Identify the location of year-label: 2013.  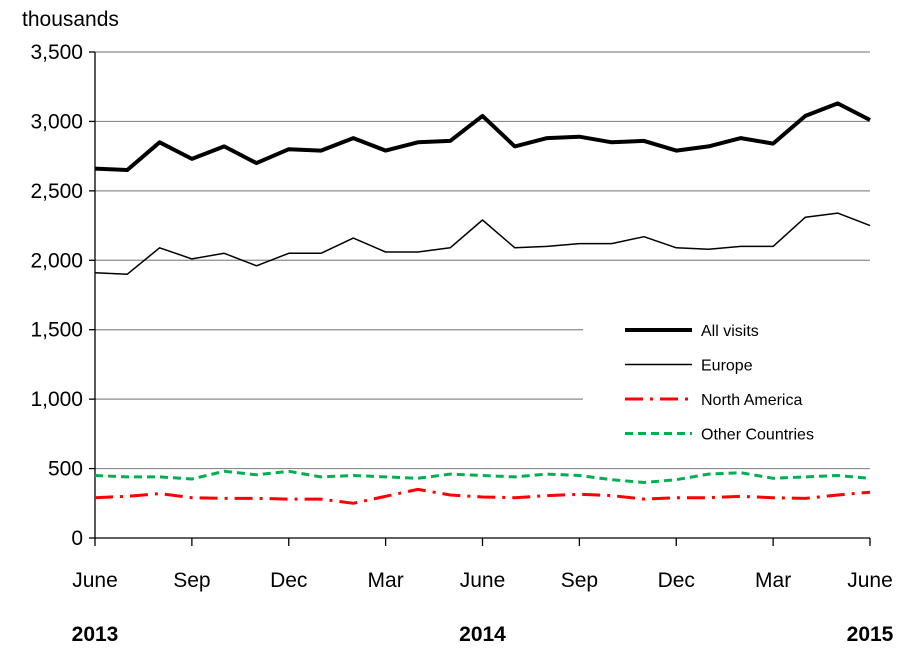
(95, 634).